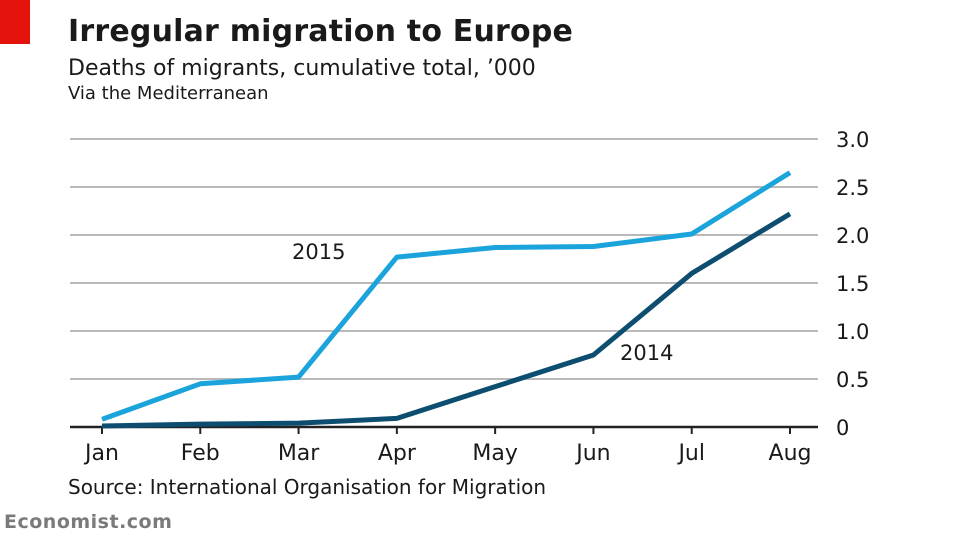  Describe the element at coordinates (15, 22) in the screenshot. I see `brand-red-tab` at that location.